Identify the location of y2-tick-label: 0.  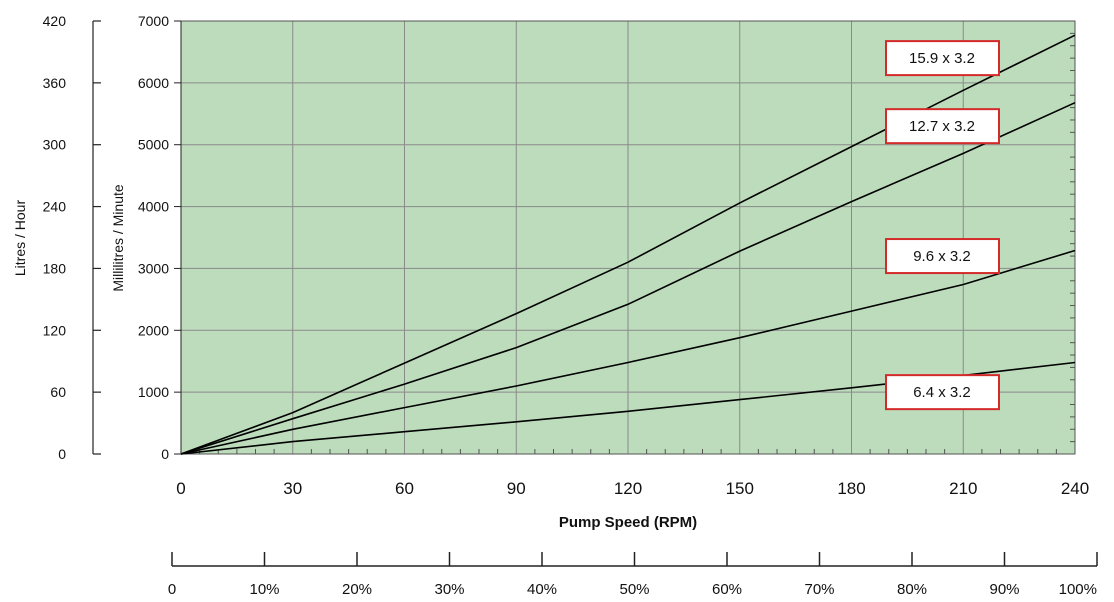
(62, 454).